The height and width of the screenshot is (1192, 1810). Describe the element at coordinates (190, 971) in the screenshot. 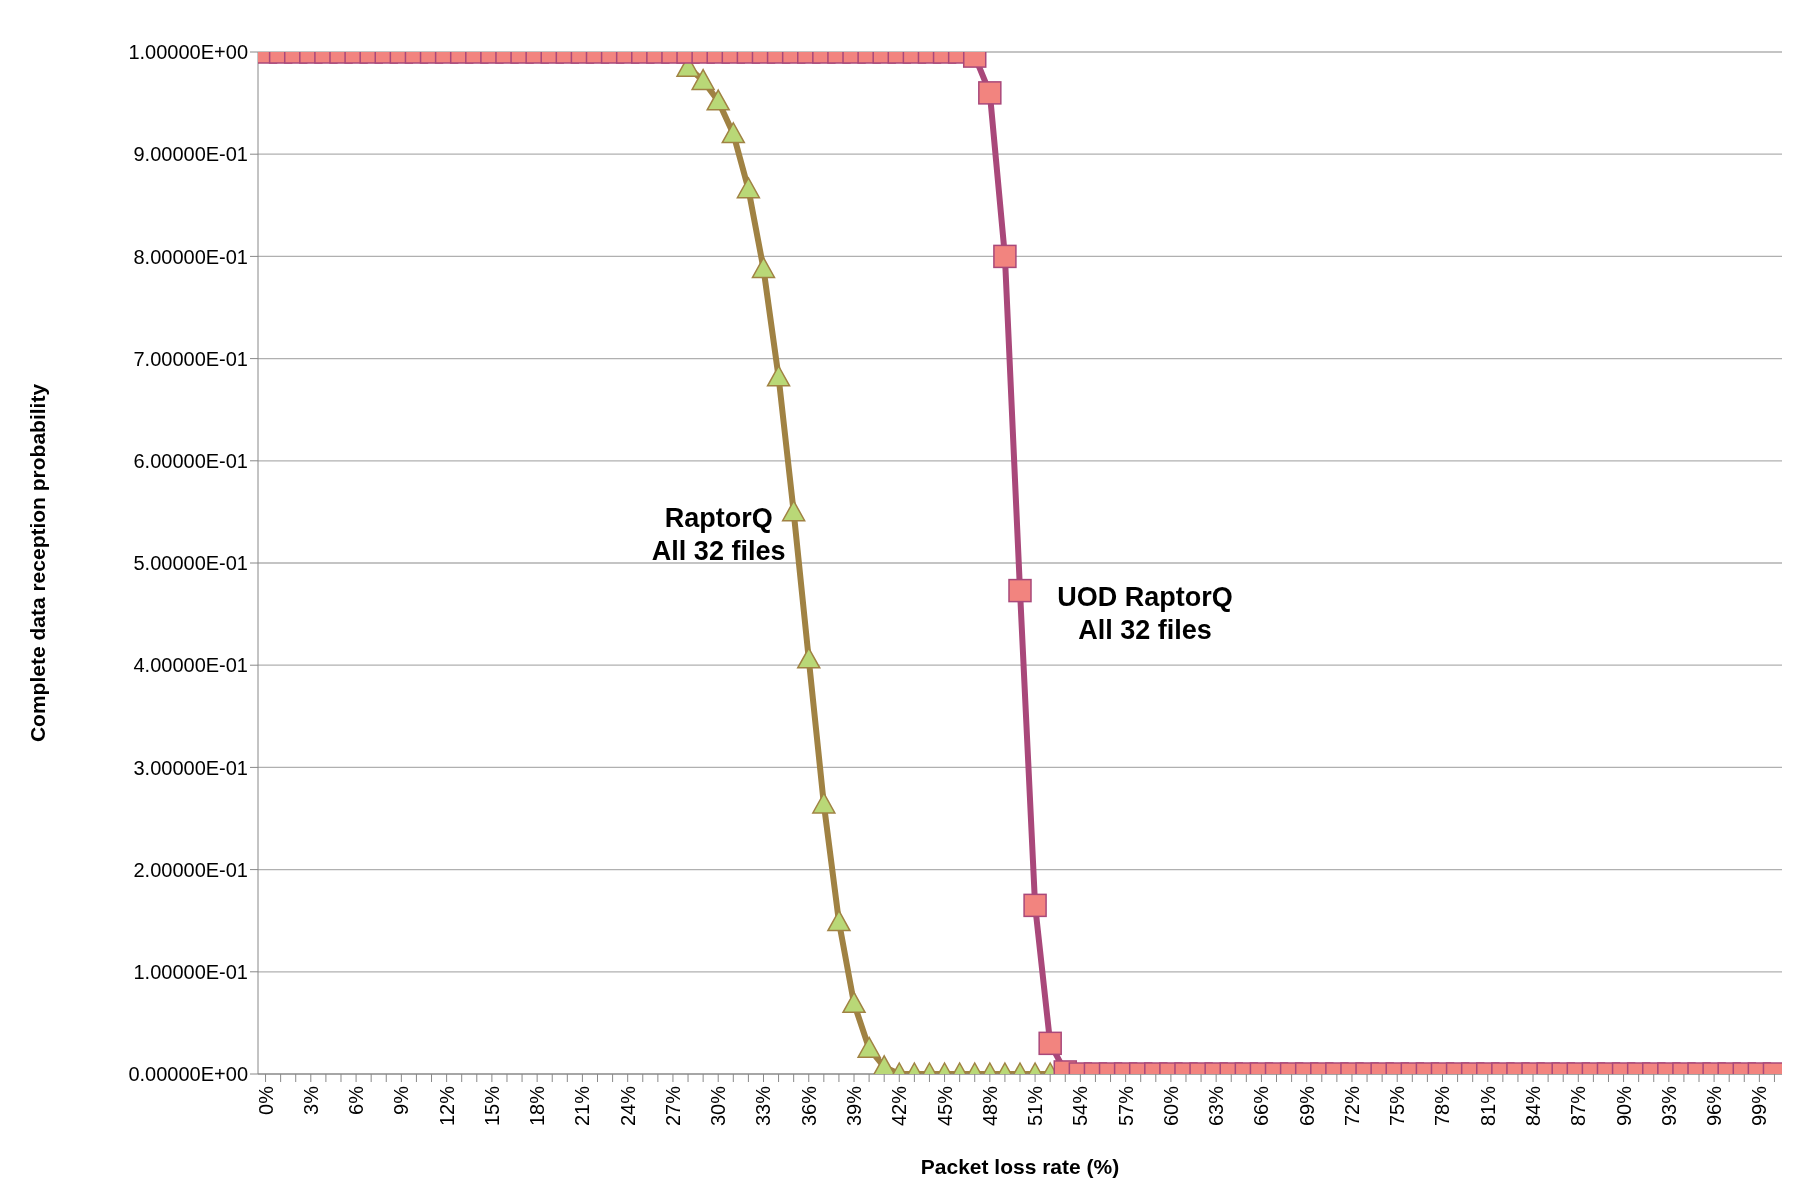

I see `y-tick-label: 1.00000E-01` at that location.